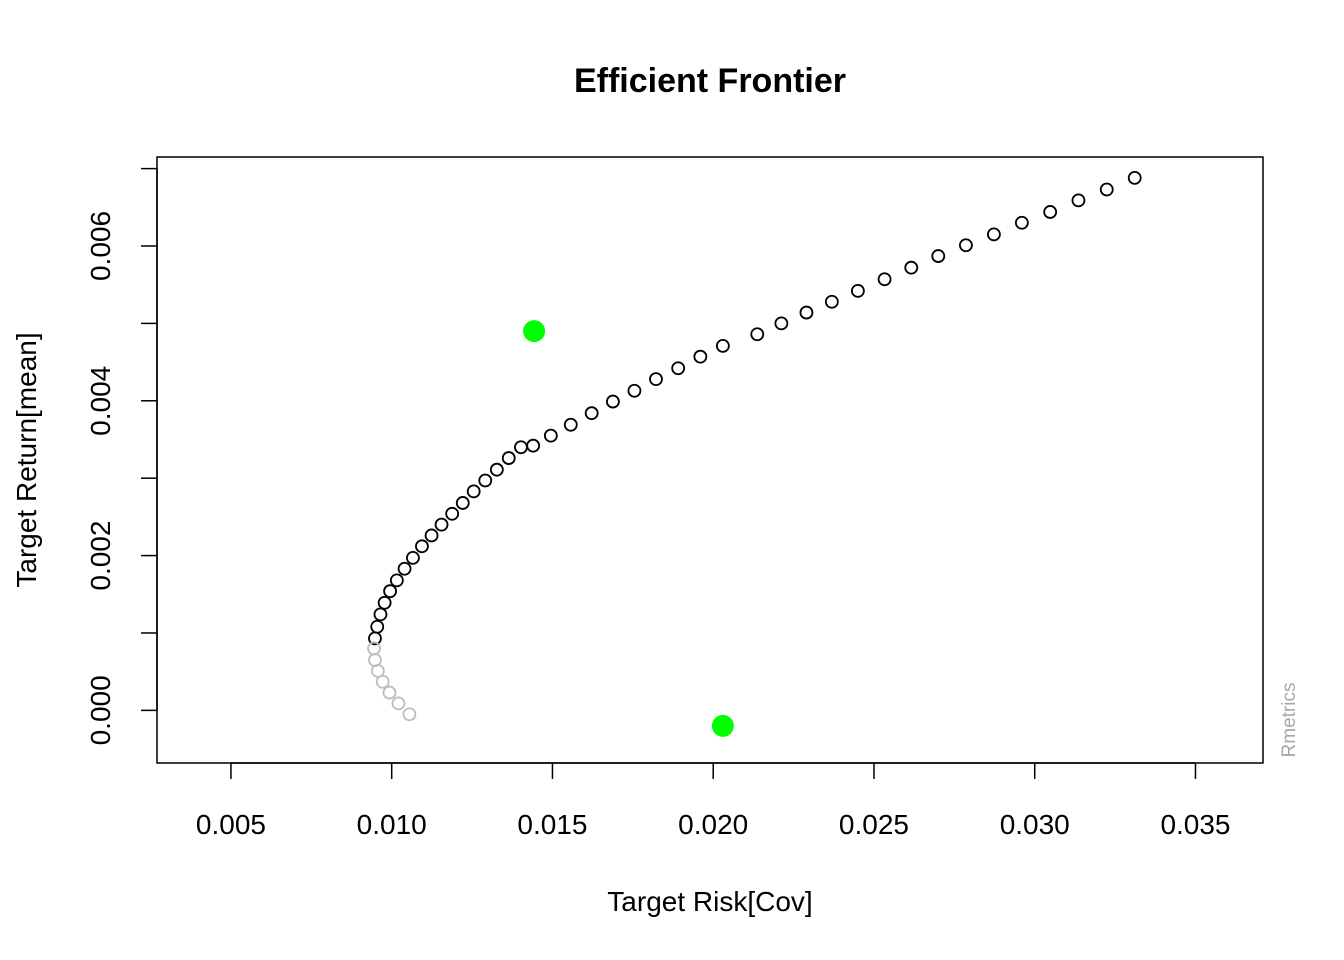 The height and width of the screenshot is (960, 1344). What do you see at coordinates (709, 901) in the screenshot?
I see `x-axis-label: Target Risk[Cov]` at bounding box center [709, 901].